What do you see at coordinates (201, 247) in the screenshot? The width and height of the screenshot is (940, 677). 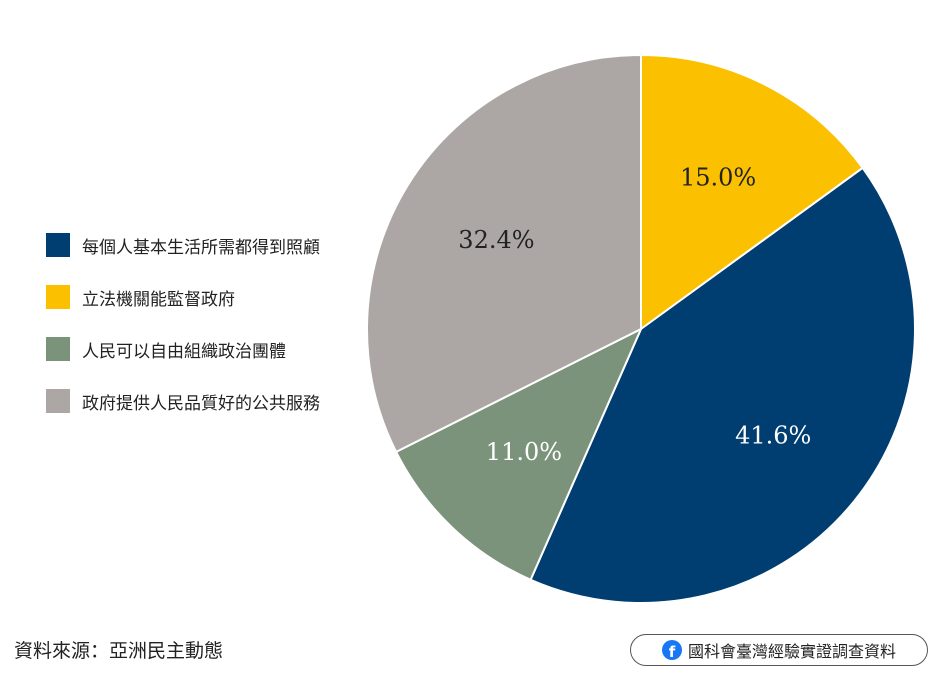 I see `legend-label: 每個人基本生活所需都得到照顧` at bounding box center [201, 247].